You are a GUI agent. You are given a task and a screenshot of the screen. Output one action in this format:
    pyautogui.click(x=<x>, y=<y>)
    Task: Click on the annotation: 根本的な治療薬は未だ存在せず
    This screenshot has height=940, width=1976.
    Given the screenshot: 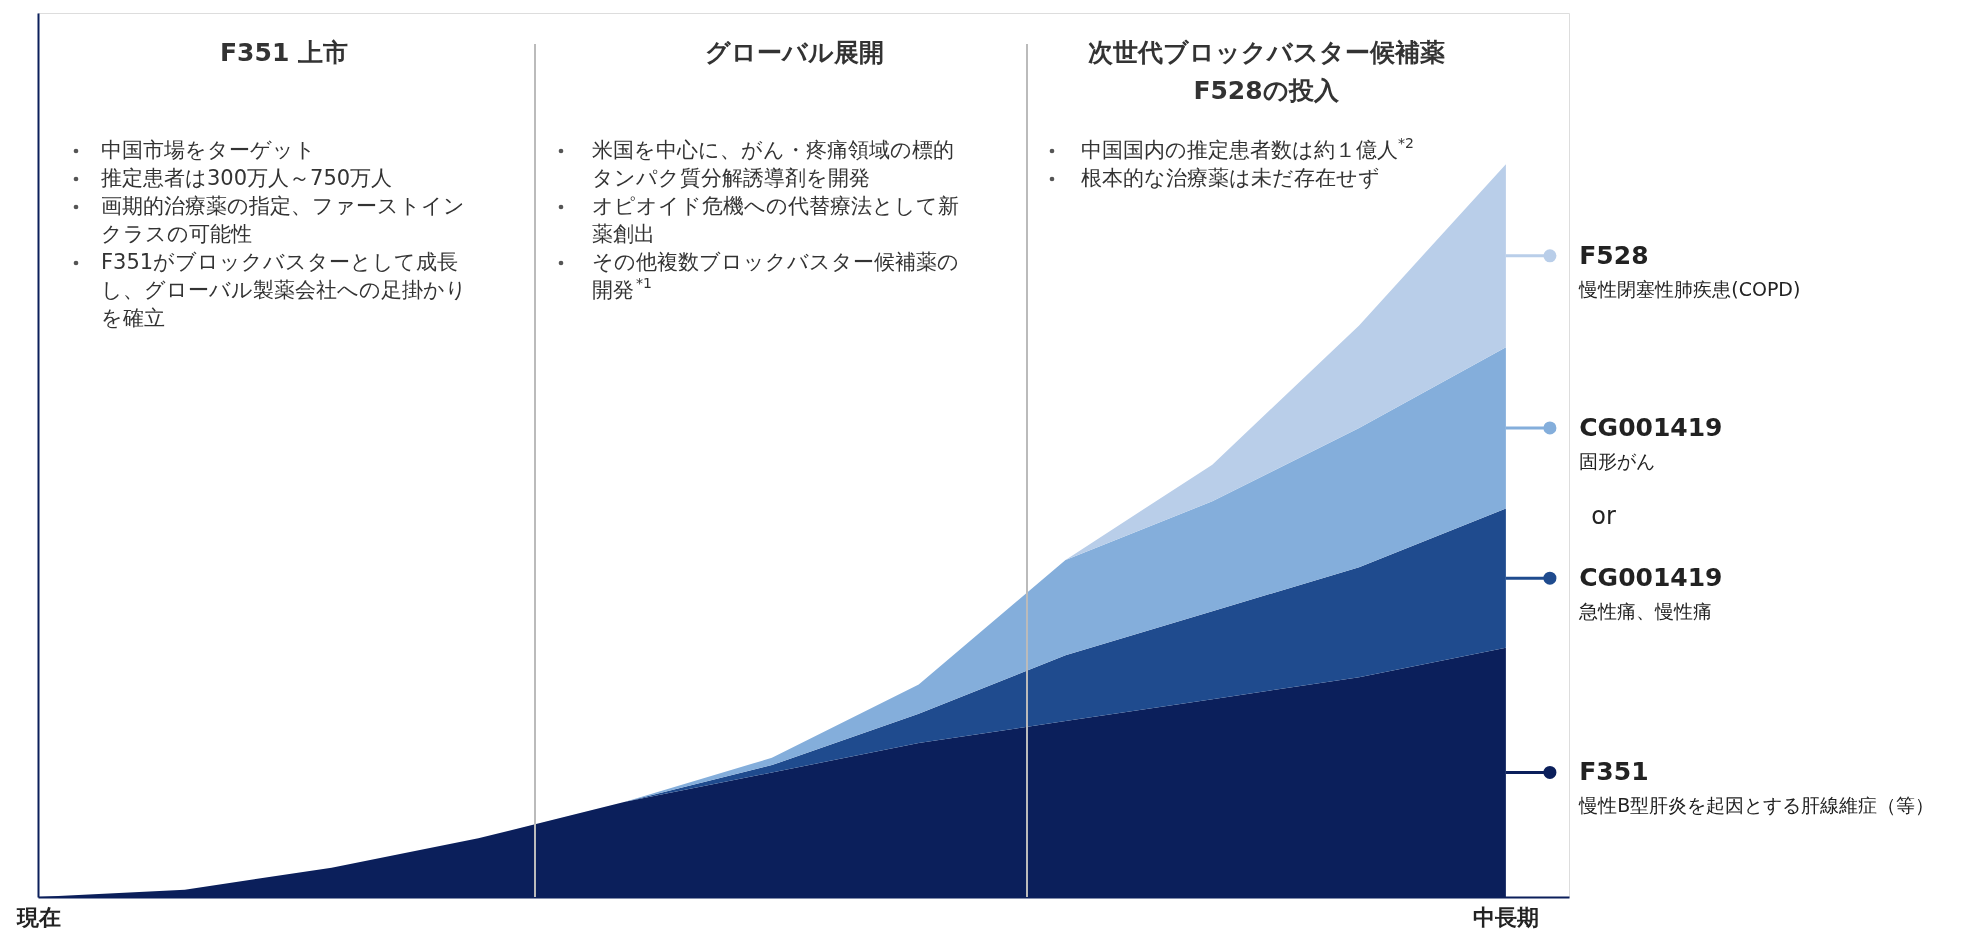 What is the action you would take?
    pyautogui.click(x=1230, y=178)
    